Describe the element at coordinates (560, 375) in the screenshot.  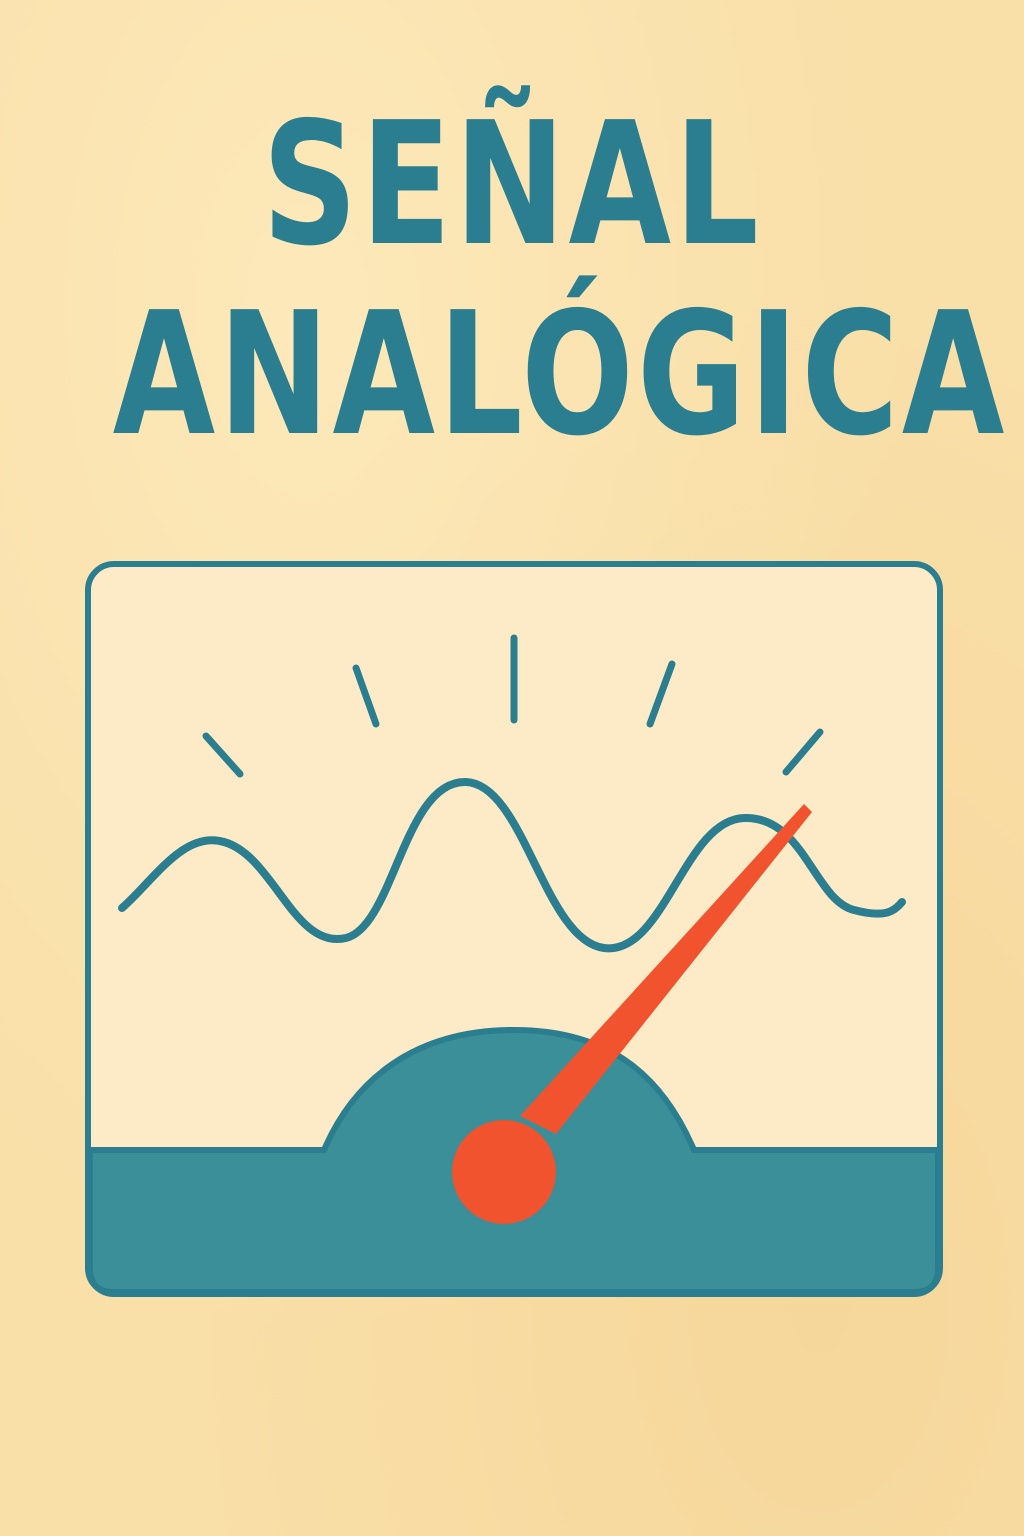
I see `title-line-2: ANALÓGICA` at that location.